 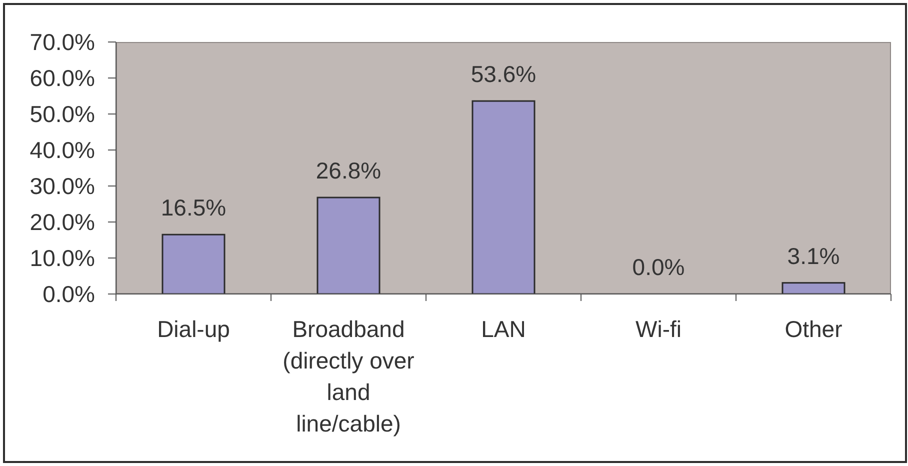 What do you see at coordinates (62, 150) in the screenshot?
I see `y-tick-label: 40.0%` at bounding box center [62, 150].